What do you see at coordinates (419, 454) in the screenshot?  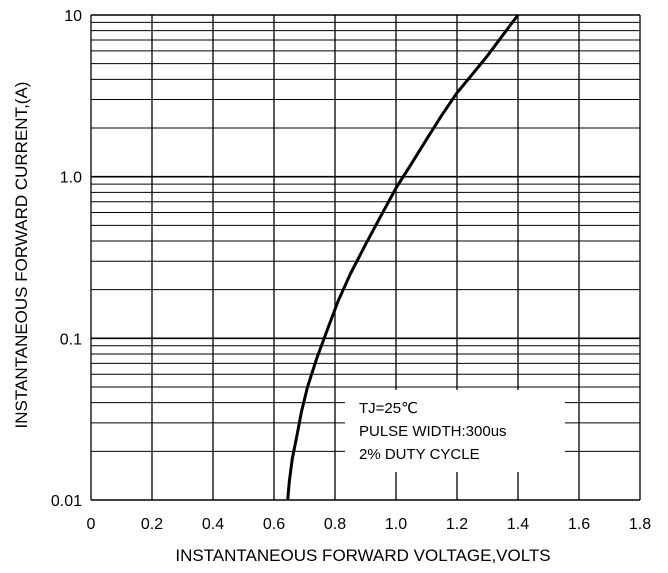 I see `annotation-line-2: 2% DUTY CYCLE` at bounding box center [419, 454].